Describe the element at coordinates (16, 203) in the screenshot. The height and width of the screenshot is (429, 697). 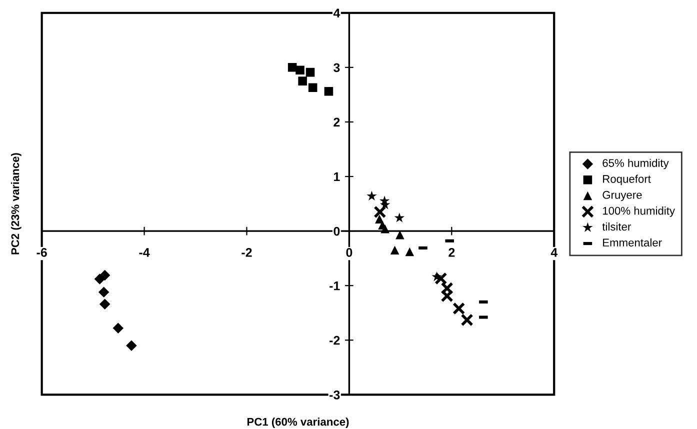
I see `y-axis-title: PC2 (23% variance)` at that location.